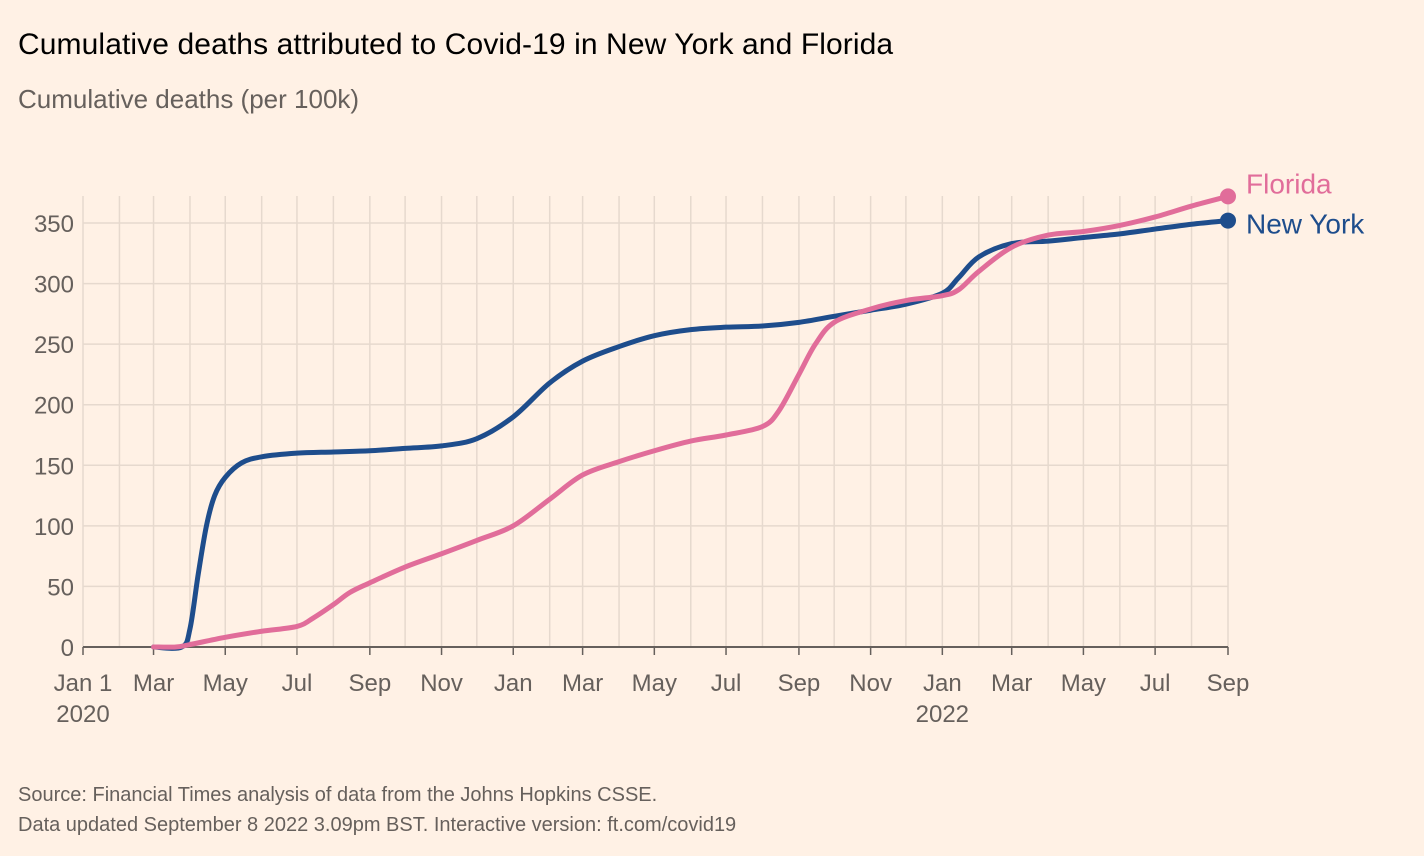 The height and width of the screenshot is (856, 1424). I want to click on y-tick-label: 50, so click(60, 587).